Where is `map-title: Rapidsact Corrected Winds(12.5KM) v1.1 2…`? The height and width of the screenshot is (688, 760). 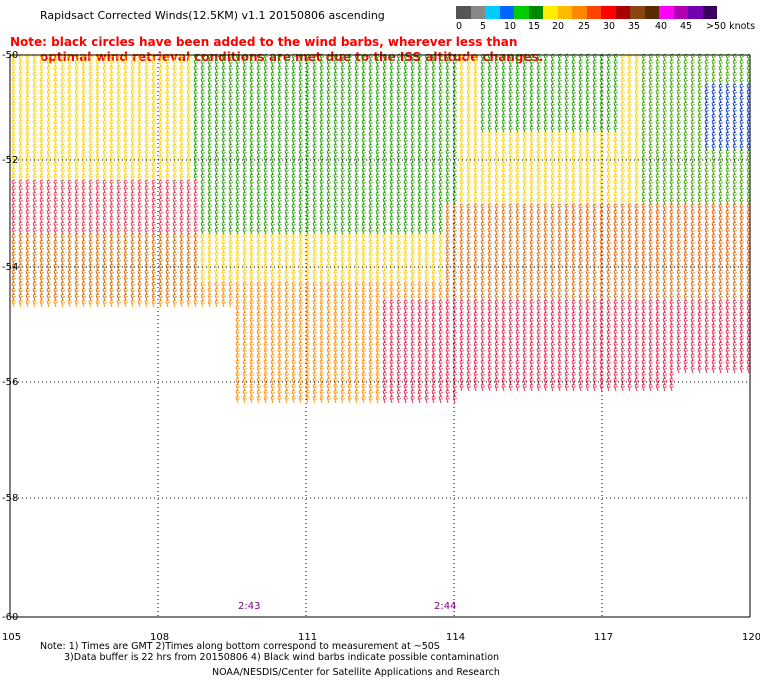 map-title: Rapidsact Corrected Winds(12.5KM) v1.1 2… is located at coordinates (212, 15).